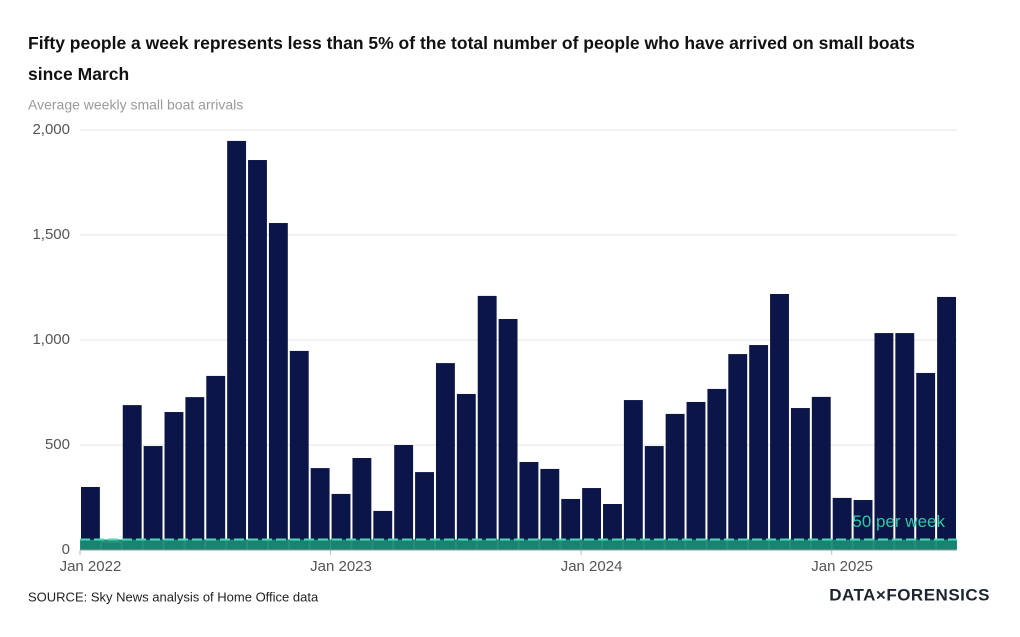 This screenshot has height=637, width=1020. What do you see at coordinates (51, 339) in the screenshot?
I see `y-tick-label: 1,000` at bounding box center [51, 339].